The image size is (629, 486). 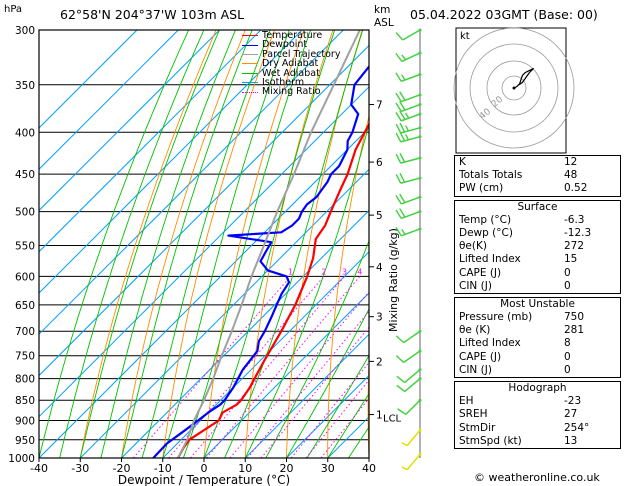 I want to click on hodograph-table-row: StmSpd (kt) 13, so click(x=518, y=440).